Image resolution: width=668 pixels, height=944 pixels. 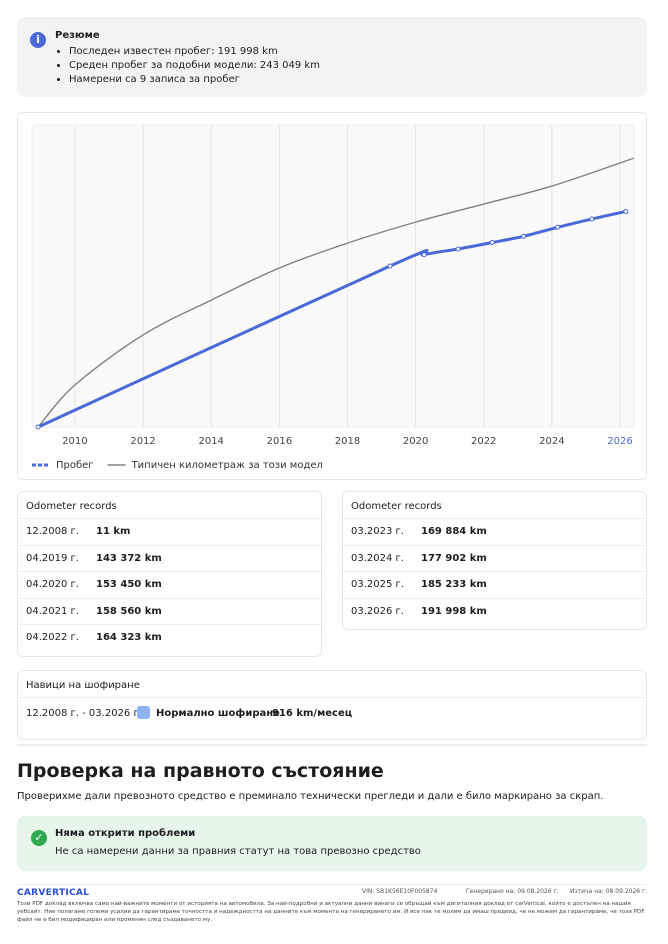 I want to click on record-date: 03.2025 г., so click(x=377, y=584).